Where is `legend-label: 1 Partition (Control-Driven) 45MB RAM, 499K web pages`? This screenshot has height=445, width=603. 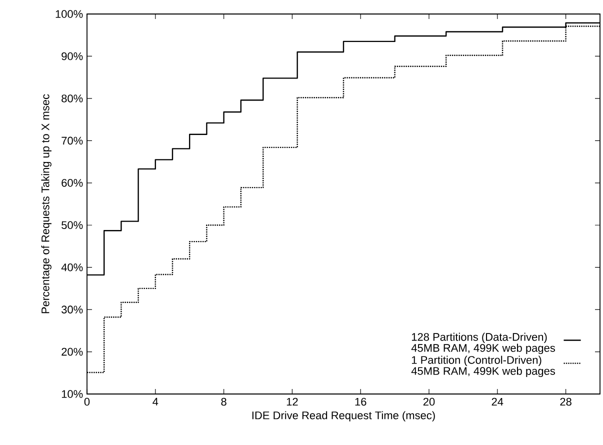
legend-label: 1 Partition (Control-Driven) 45MB RAM, 499K web pages is located at coordinates (483, 367).